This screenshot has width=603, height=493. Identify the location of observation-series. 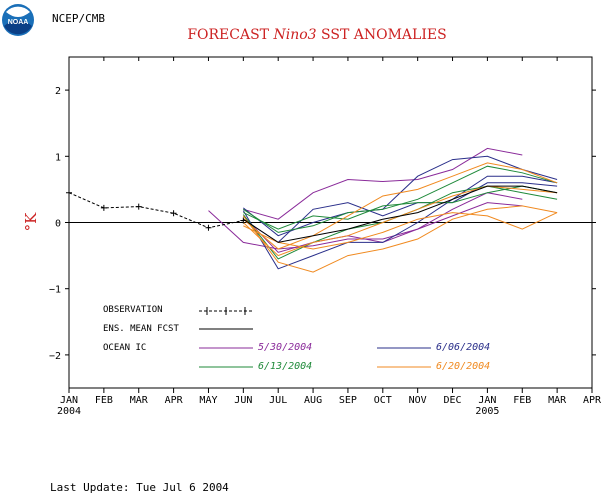
(156, 210).